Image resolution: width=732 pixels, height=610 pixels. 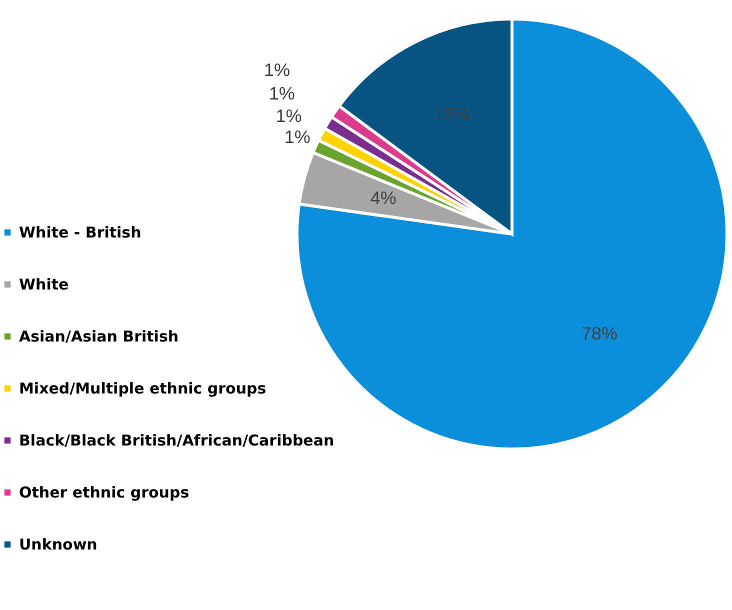 I want to click on legend-label: Unknown, so click(x=58, y=545).